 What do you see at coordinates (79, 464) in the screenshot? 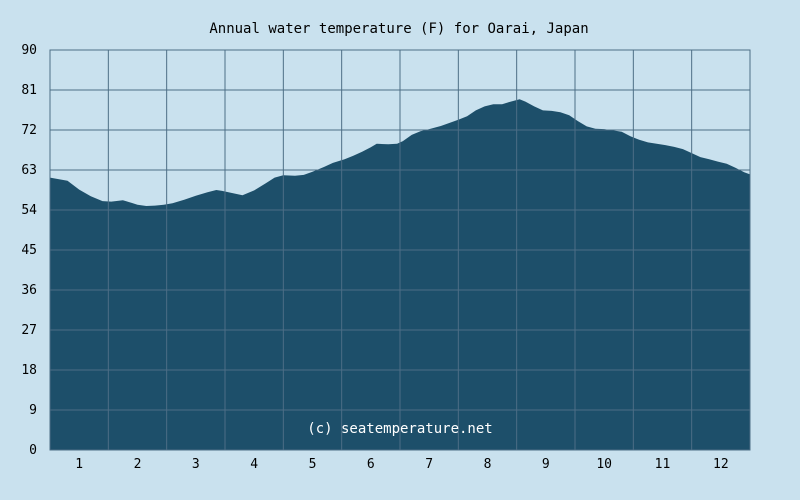
I see `x-tick-label: 1` at bounding box center [79, 464].